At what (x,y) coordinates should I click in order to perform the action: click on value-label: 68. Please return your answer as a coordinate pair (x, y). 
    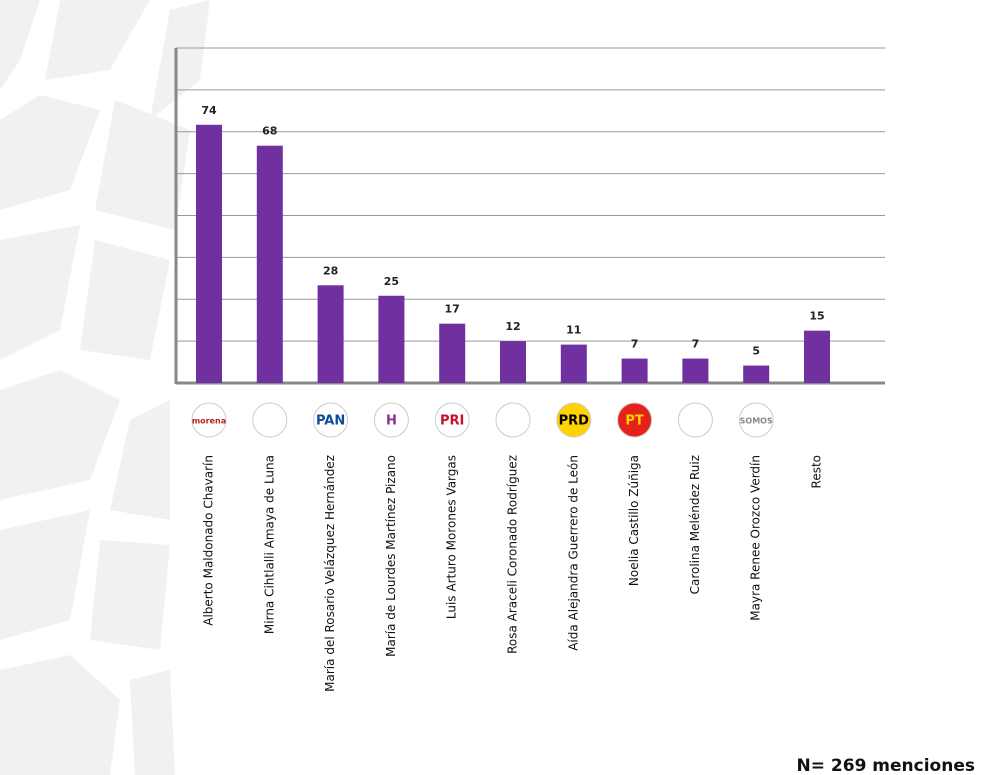
    Looking at the image, I should click on (269, 131).